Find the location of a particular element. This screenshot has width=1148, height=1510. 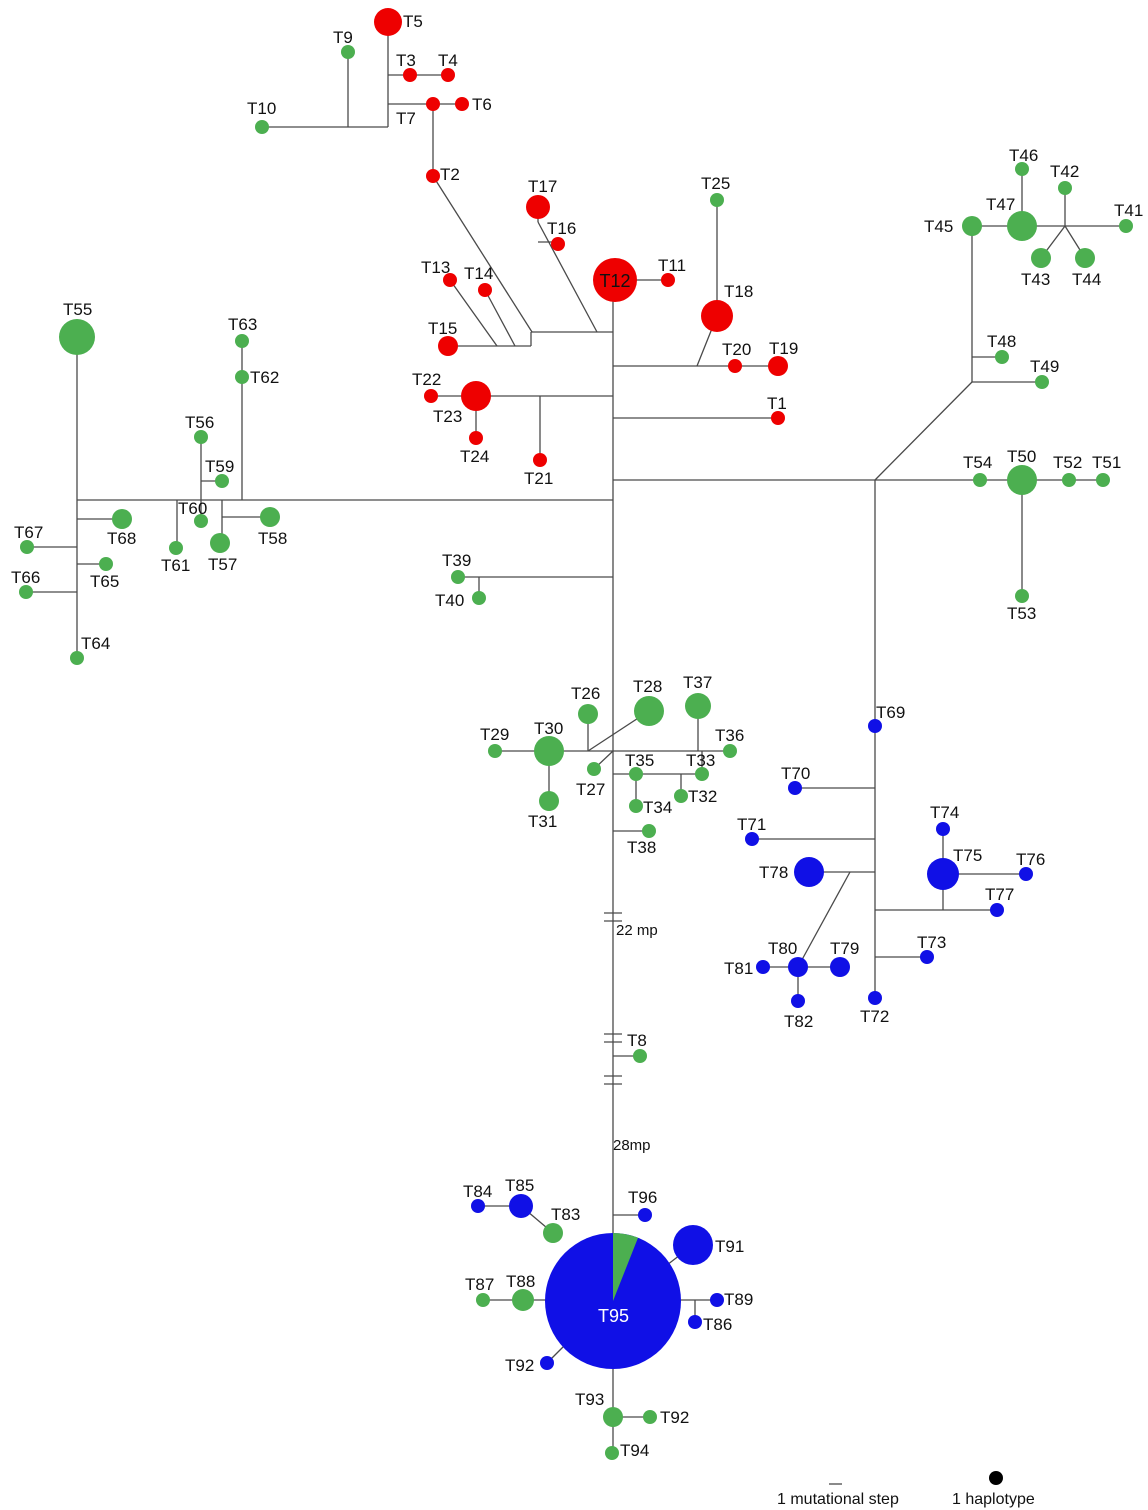

haplotype-label-t12: T12 is located at coordinates (614, 281).